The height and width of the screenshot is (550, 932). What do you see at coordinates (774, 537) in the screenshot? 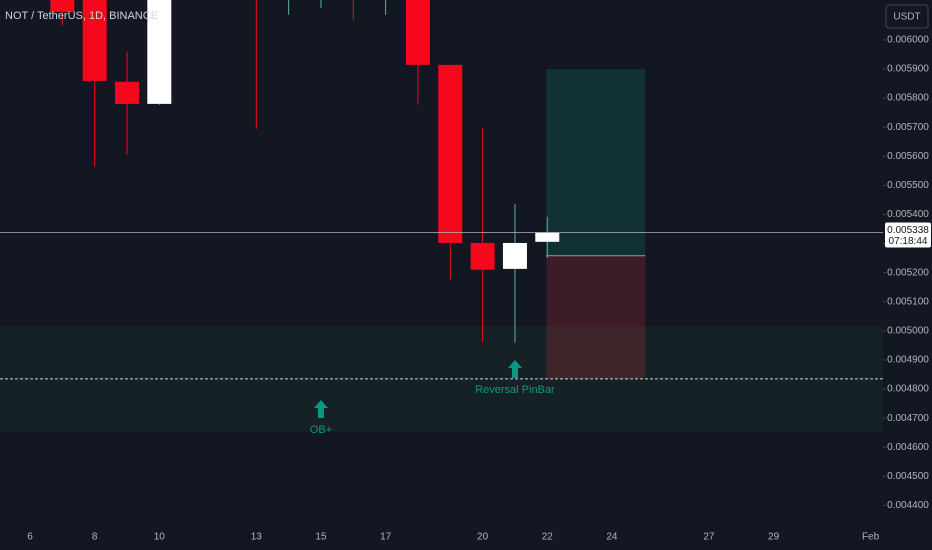
I see `x-tick-label: 29` at bounding box center [774, 537].